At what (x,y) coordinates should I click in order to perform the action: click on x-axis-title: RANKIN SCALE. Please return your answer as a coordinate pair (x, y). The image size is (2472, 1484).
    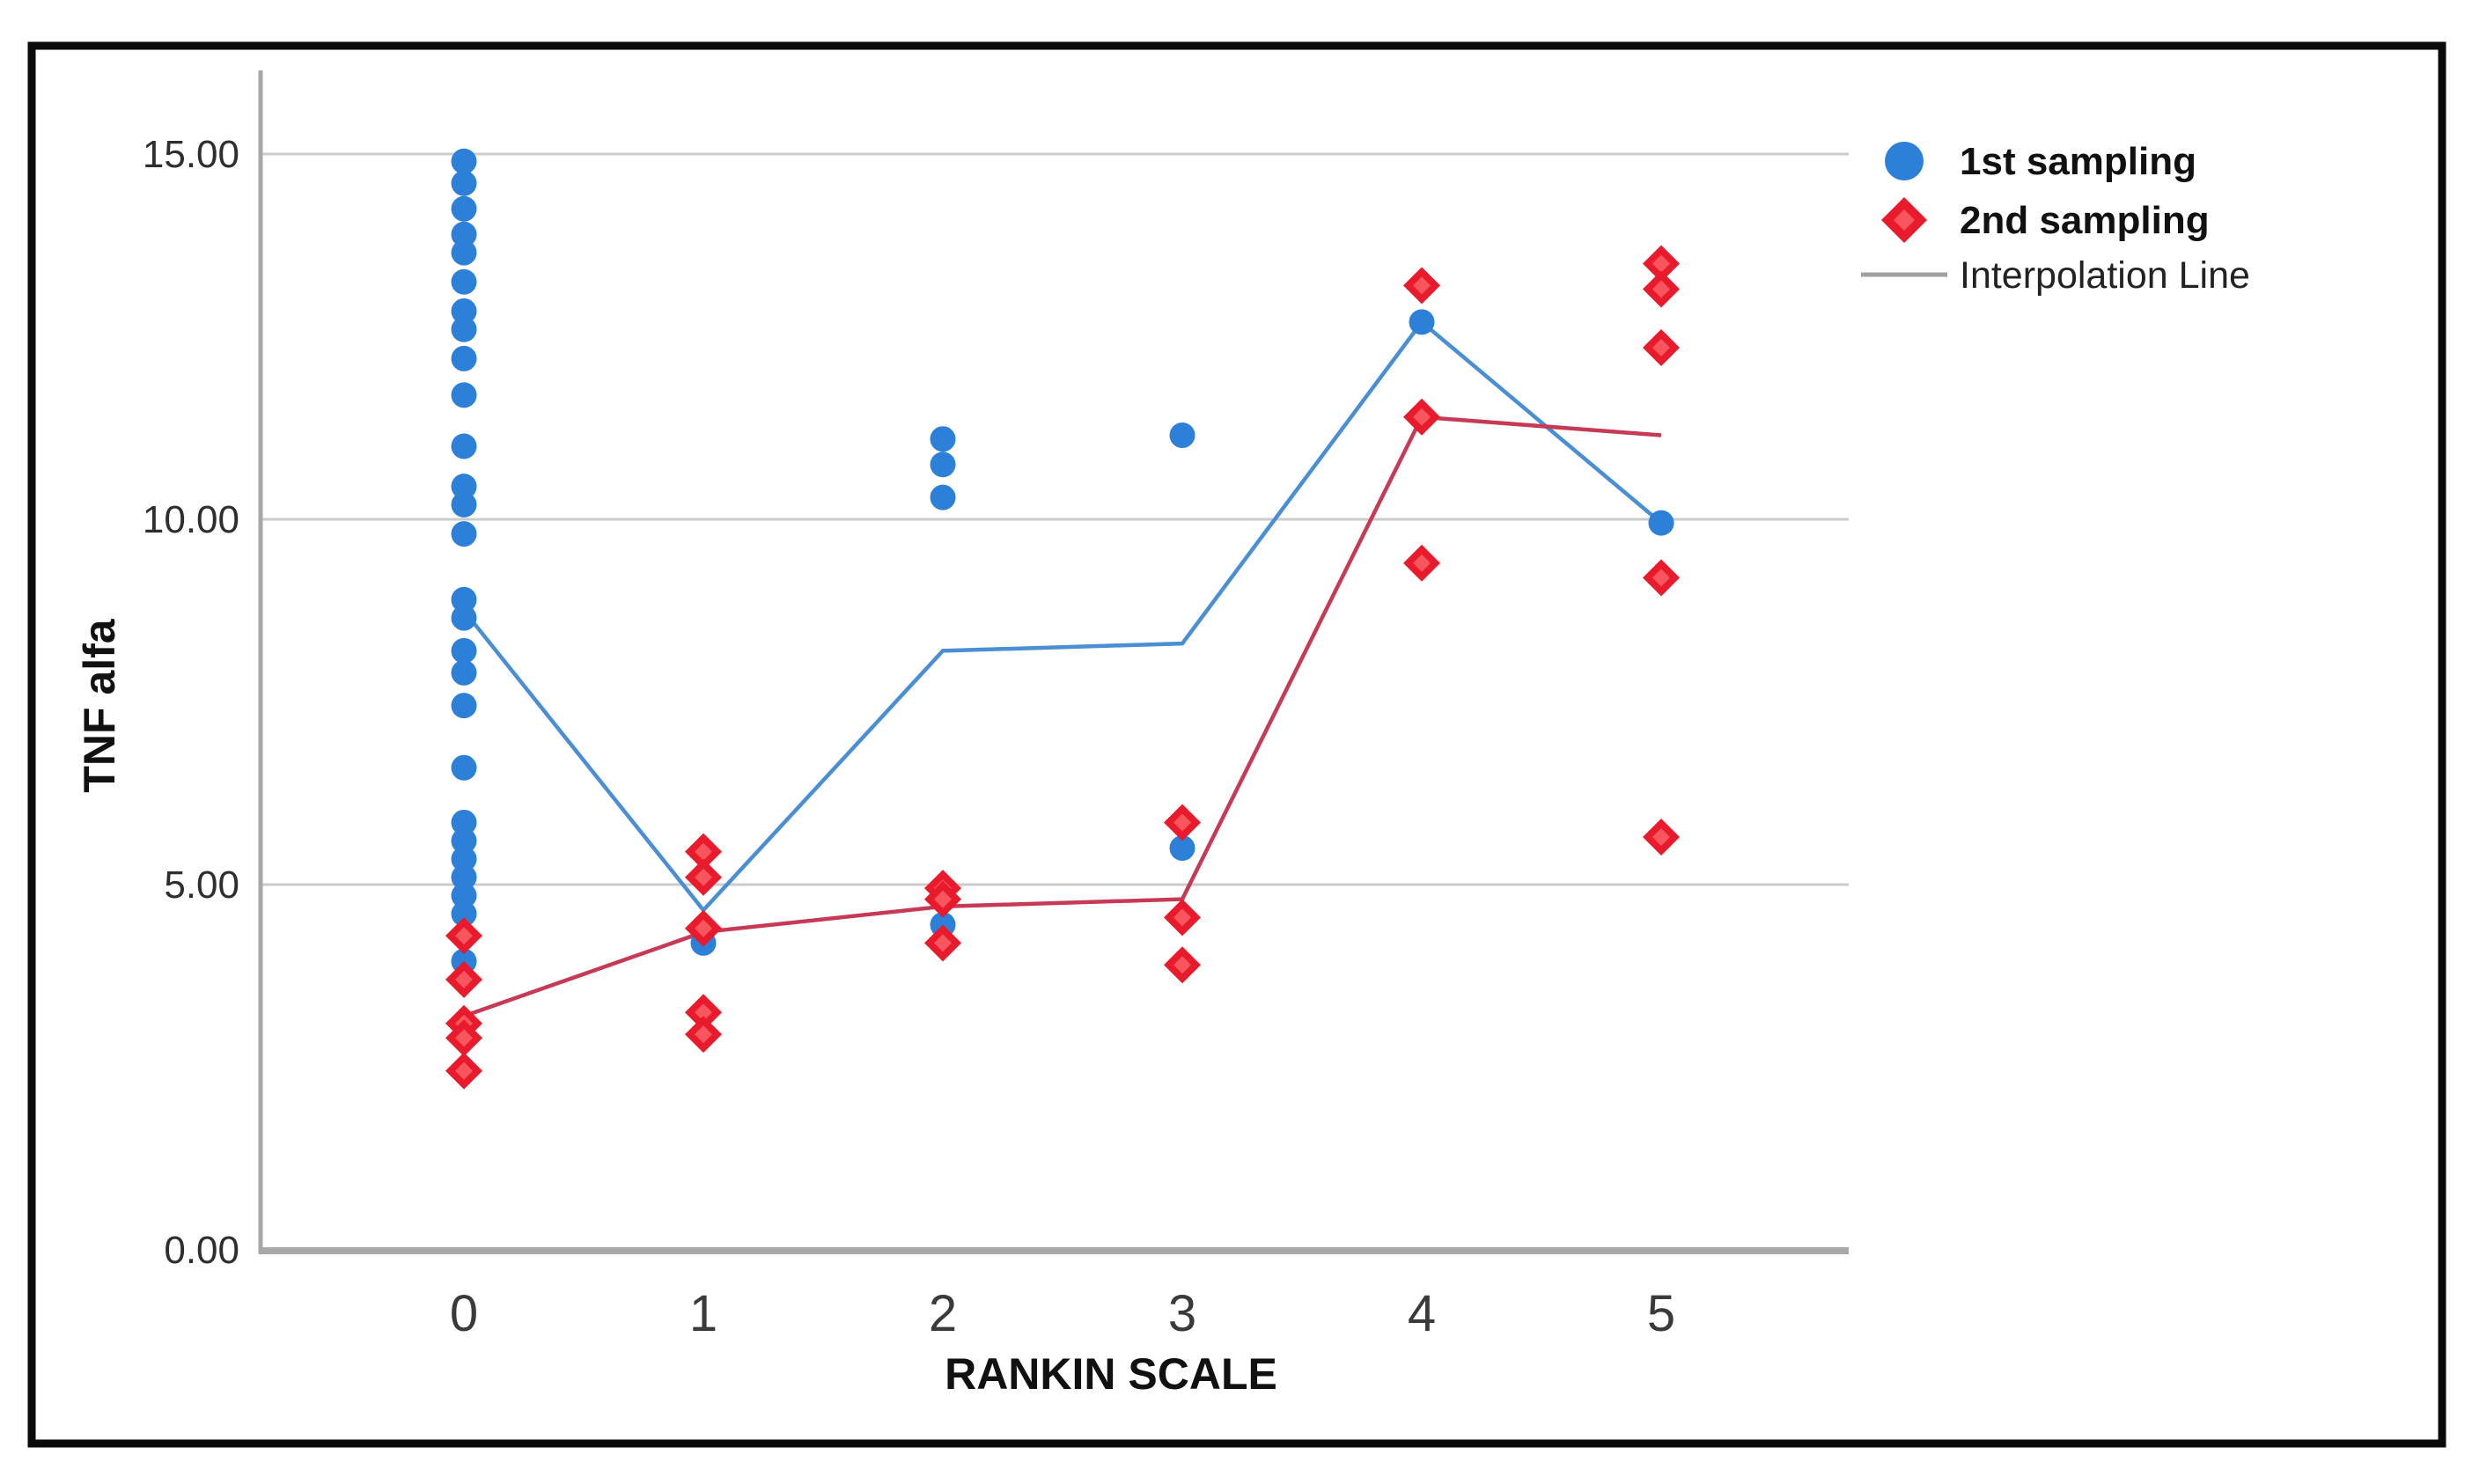
    Looking at the image, I should click on (1111, 1374).